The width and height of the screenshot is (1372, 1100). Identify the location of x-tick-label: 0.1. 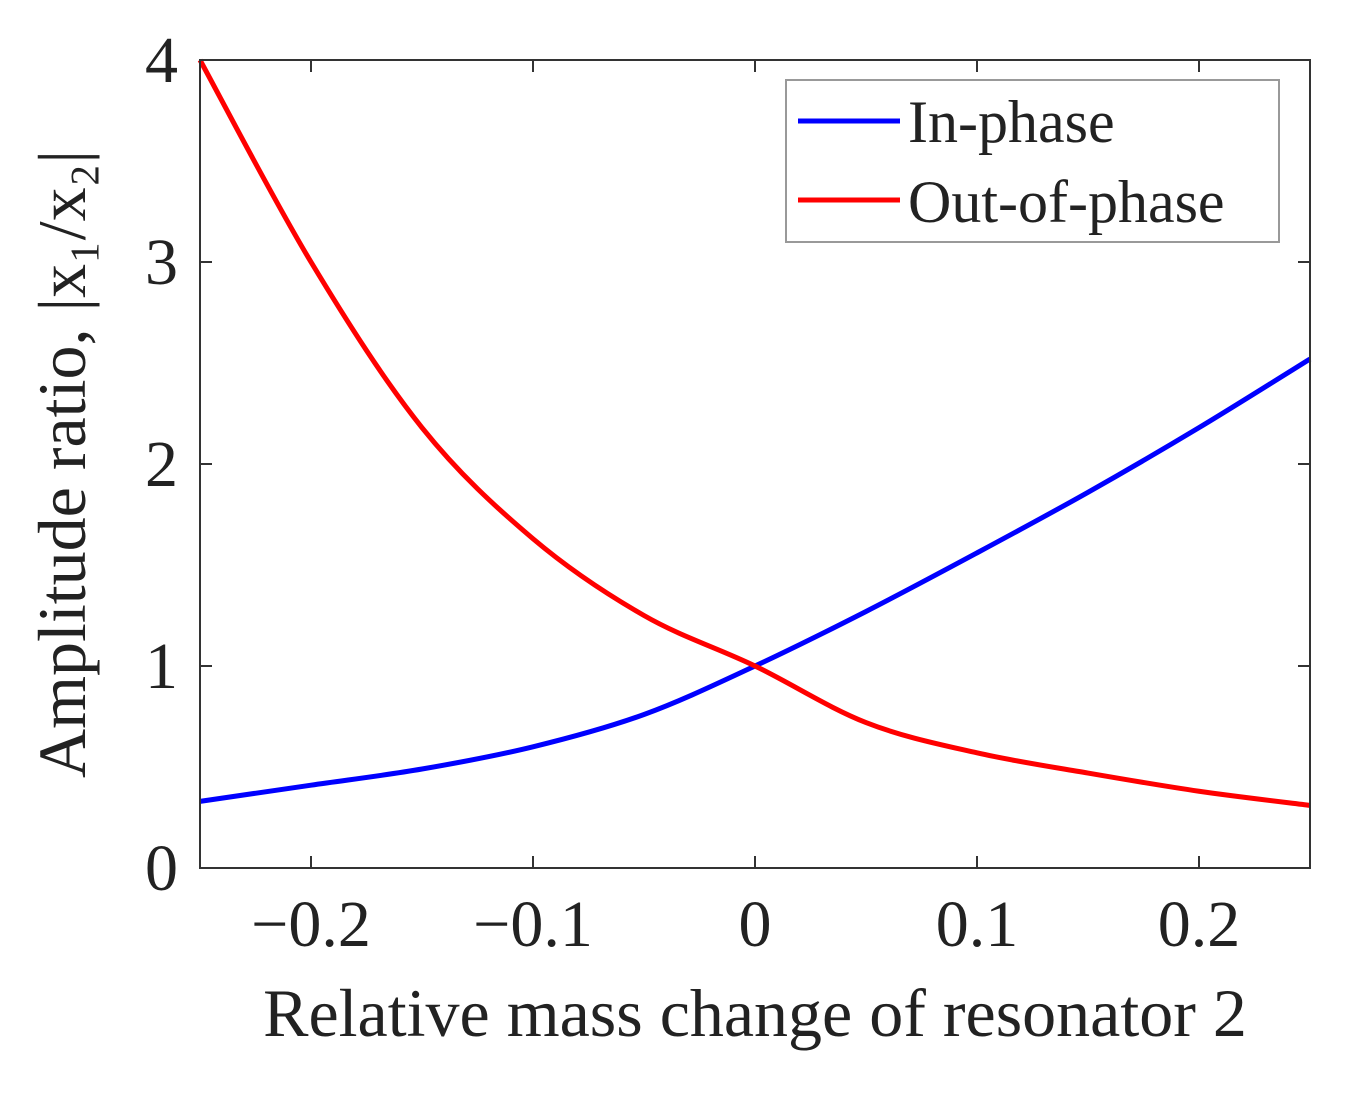
(977, 924).